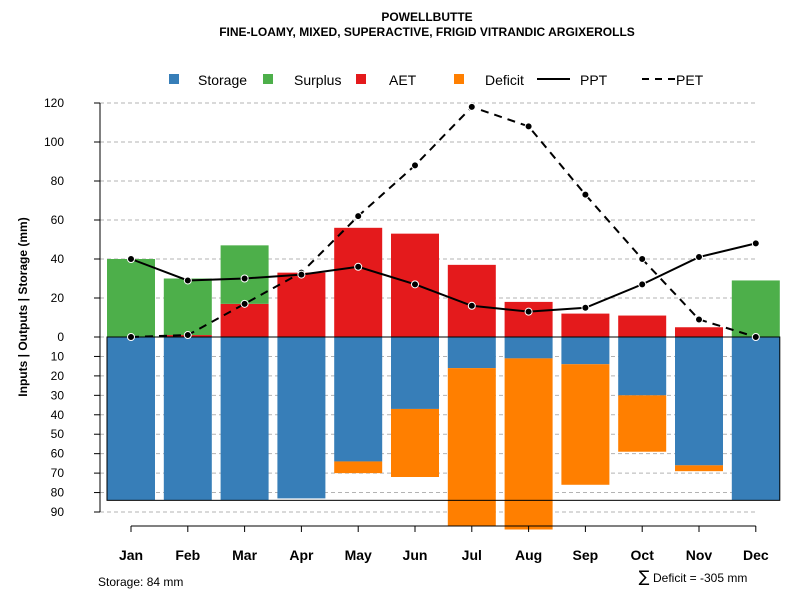 This screenshot has height=600, width=800. I want to click on y-tick-label-upper-120: 120, so click(54, 103).